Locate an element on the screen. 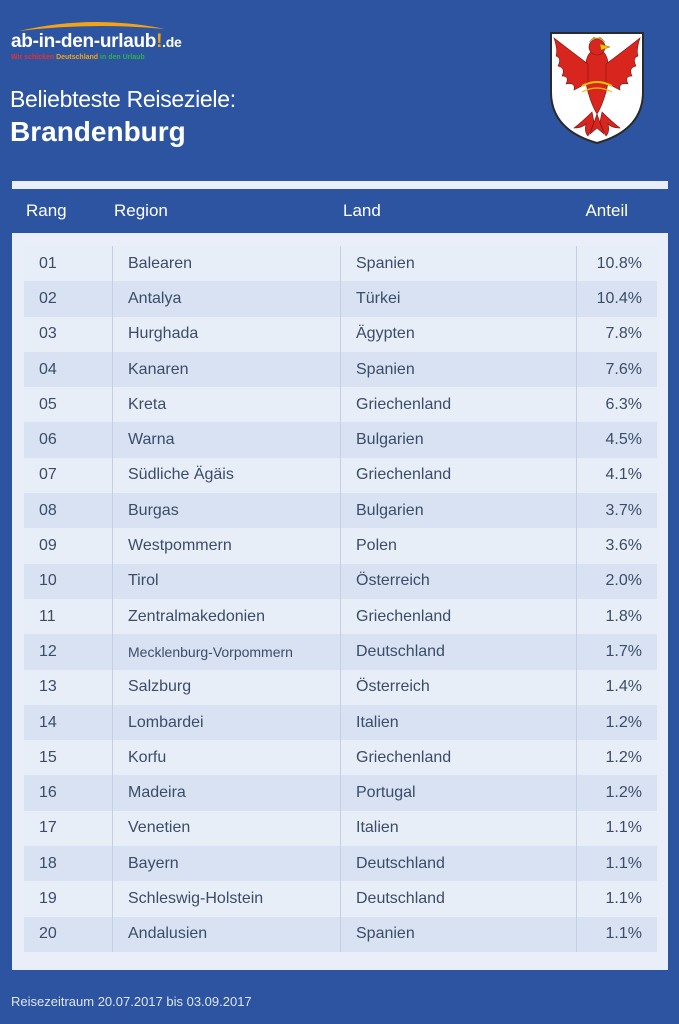  cell-anteil: 10.8% is located at coordinates (616, 264).